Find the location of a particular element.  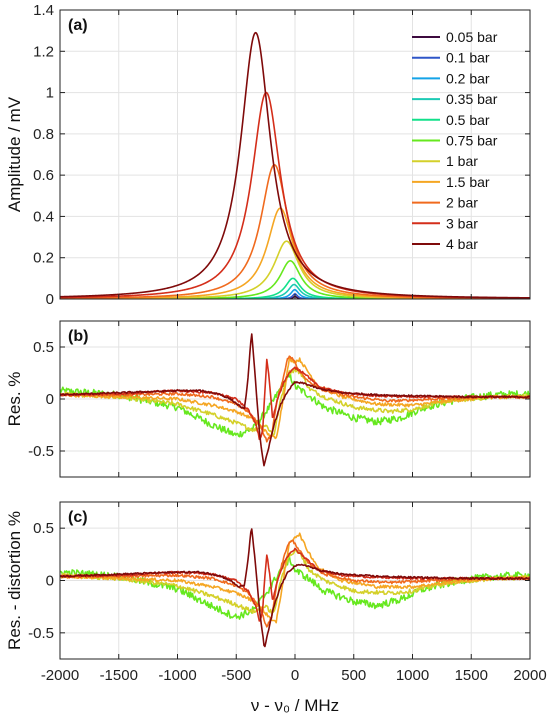

y-tick-label: 1.2 is located at coordinates (43, 51).